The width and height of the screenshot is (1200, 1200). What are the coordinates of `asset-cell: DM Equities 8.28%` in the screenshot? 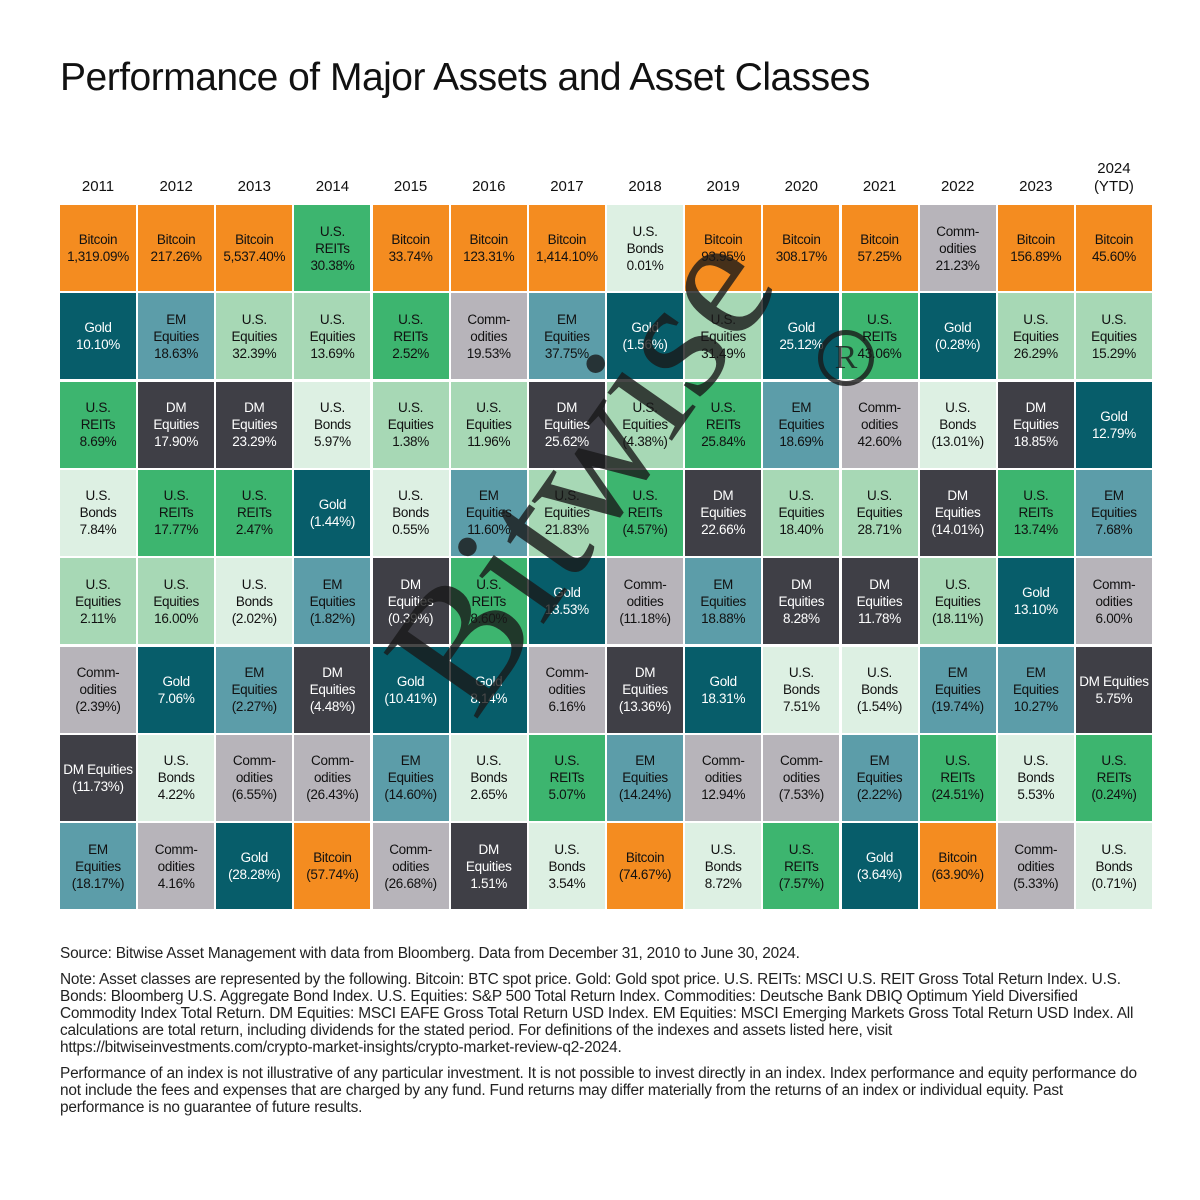 It's located at (801, 601).